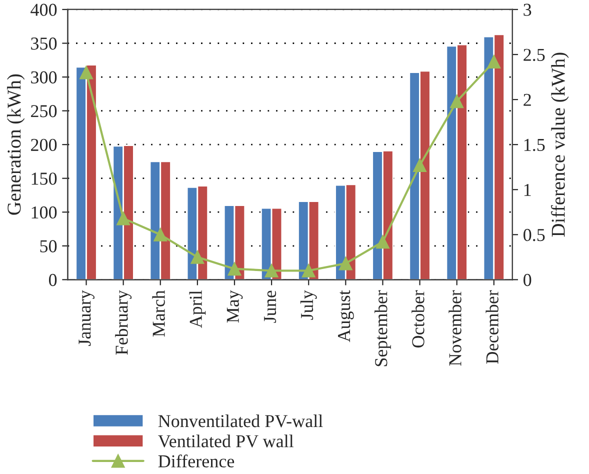 Image resolution: width=589 pixels, height=474 pixels. What do you see at coordinates (382, 328) in the screenshot?
I see `x-tick-label: September` at bounding box center [382, 328].